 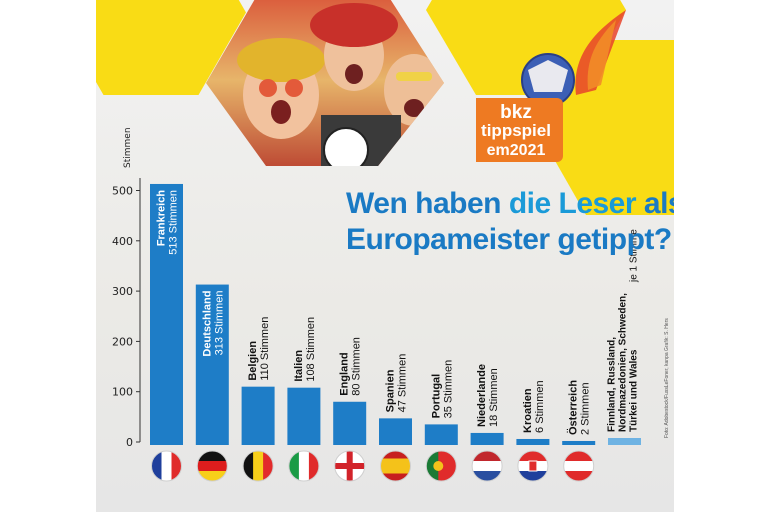 I want to click on bar-category-label: Frankreich, so click(x=162, y=218).